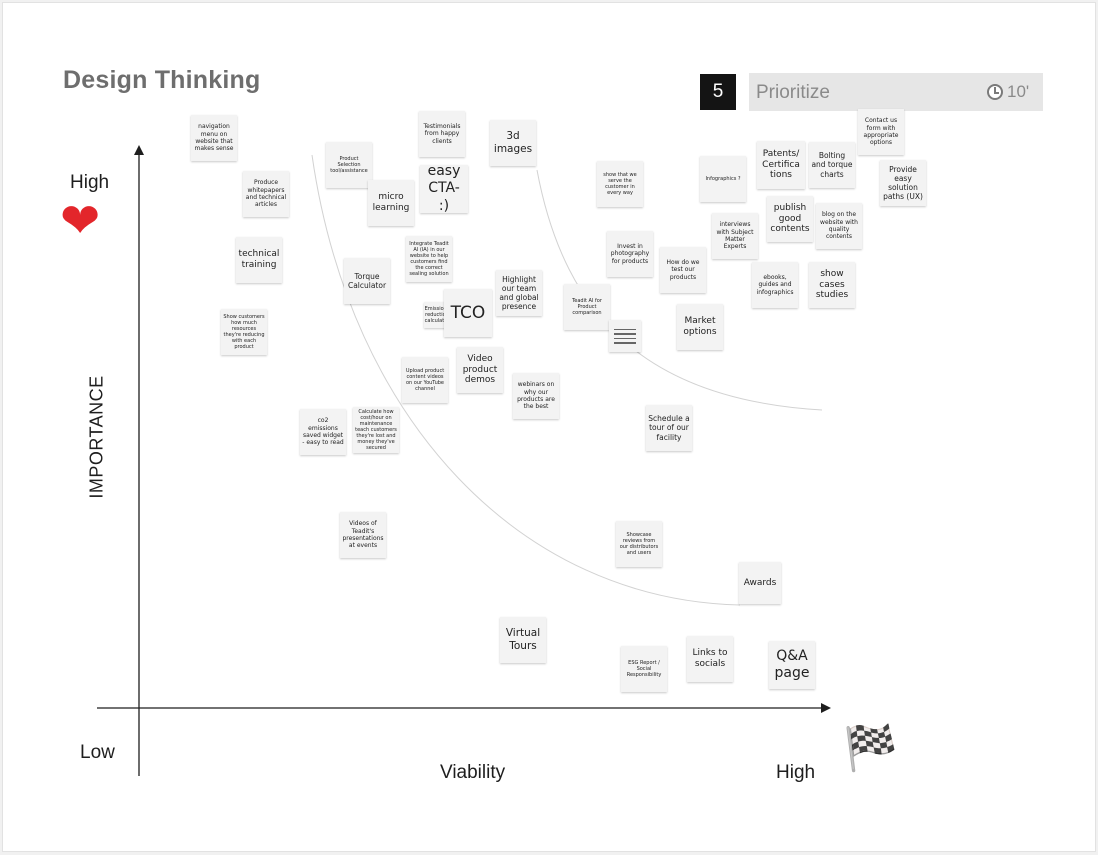 The image size is (1098, 855). Describe the element at coordinates (903, 183) in the screenshot. I see `sticky-note: Provide easy solution paths (UX)` at that location.